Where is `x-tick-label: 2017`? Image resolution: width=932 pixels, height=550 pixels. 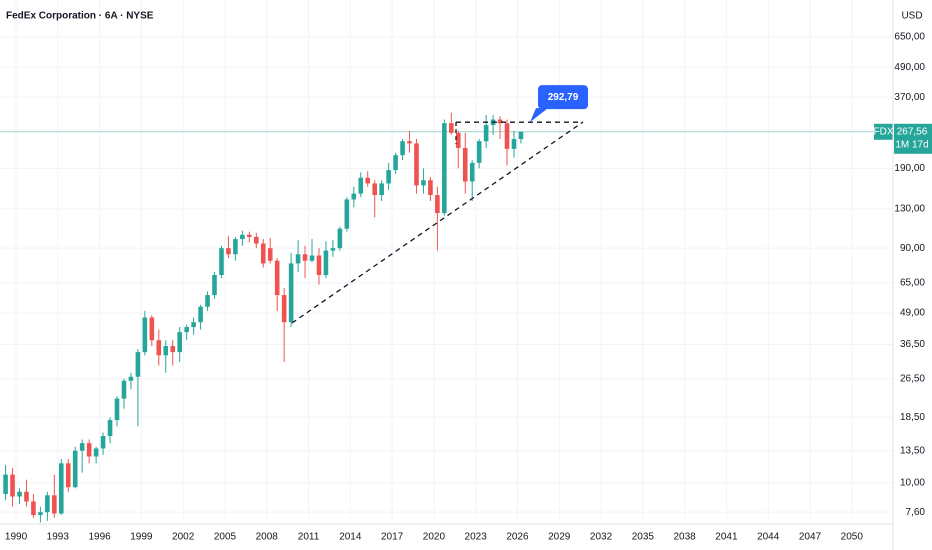
x-tick-label: 2017 is located at coordinates (392, 537).